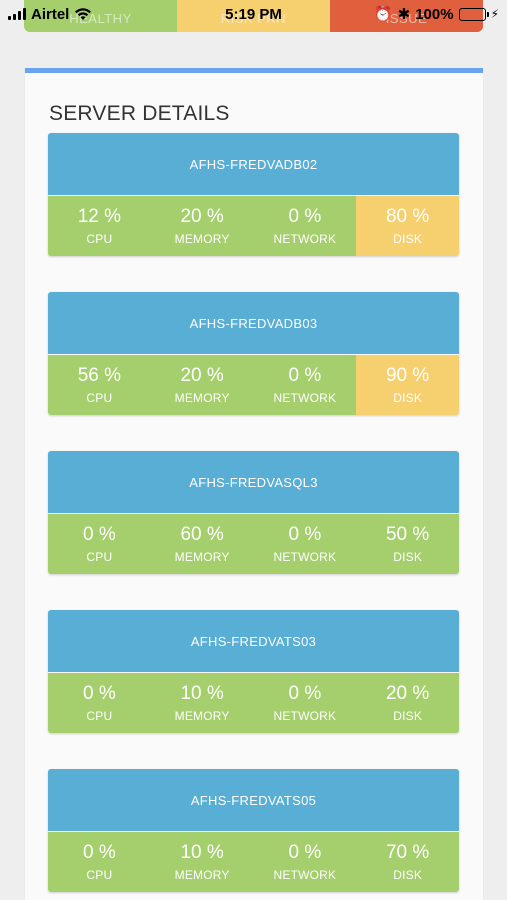 Image resolution: width=507 pixels, height=900 pixels. I want to click on wifi-icon, so click(83, 14).